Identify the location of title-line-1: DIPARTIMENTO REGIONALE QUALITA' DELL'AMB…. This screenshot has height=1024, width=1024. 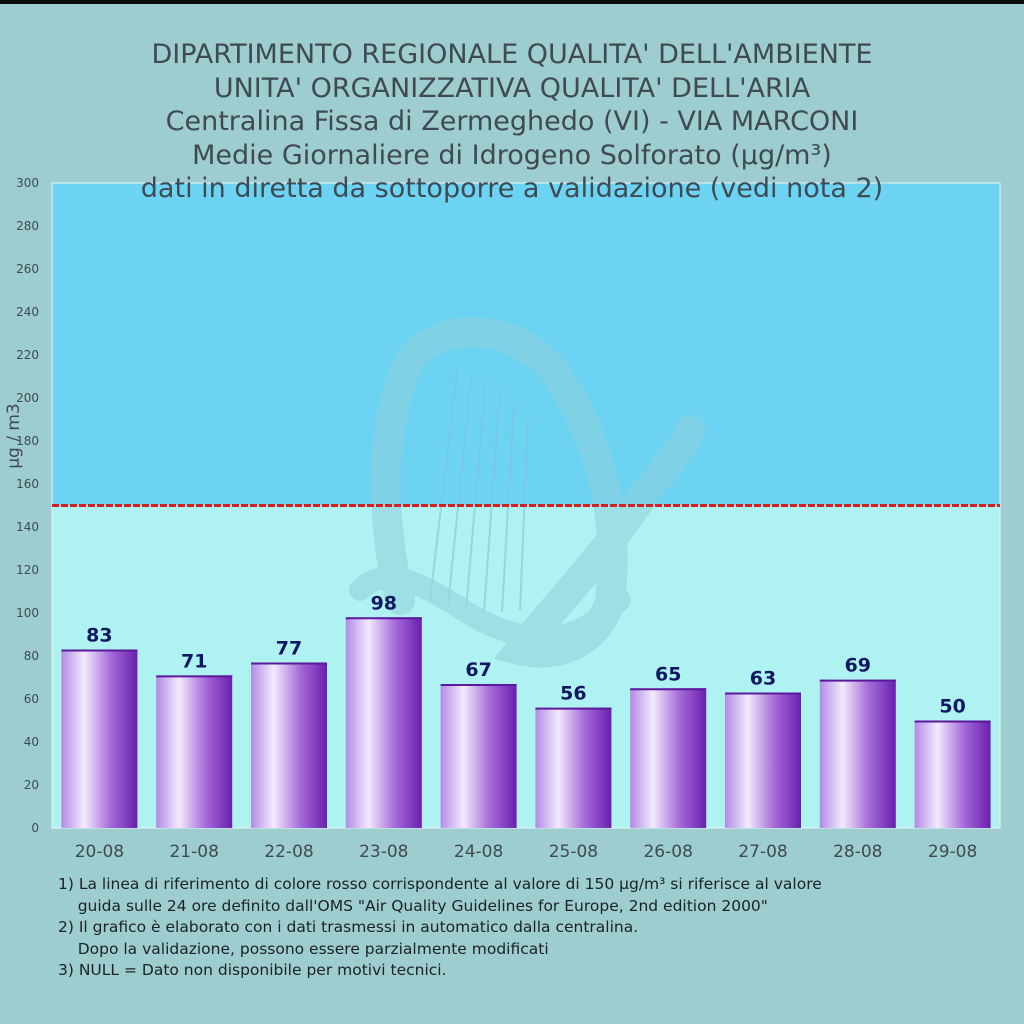
(512, 54).